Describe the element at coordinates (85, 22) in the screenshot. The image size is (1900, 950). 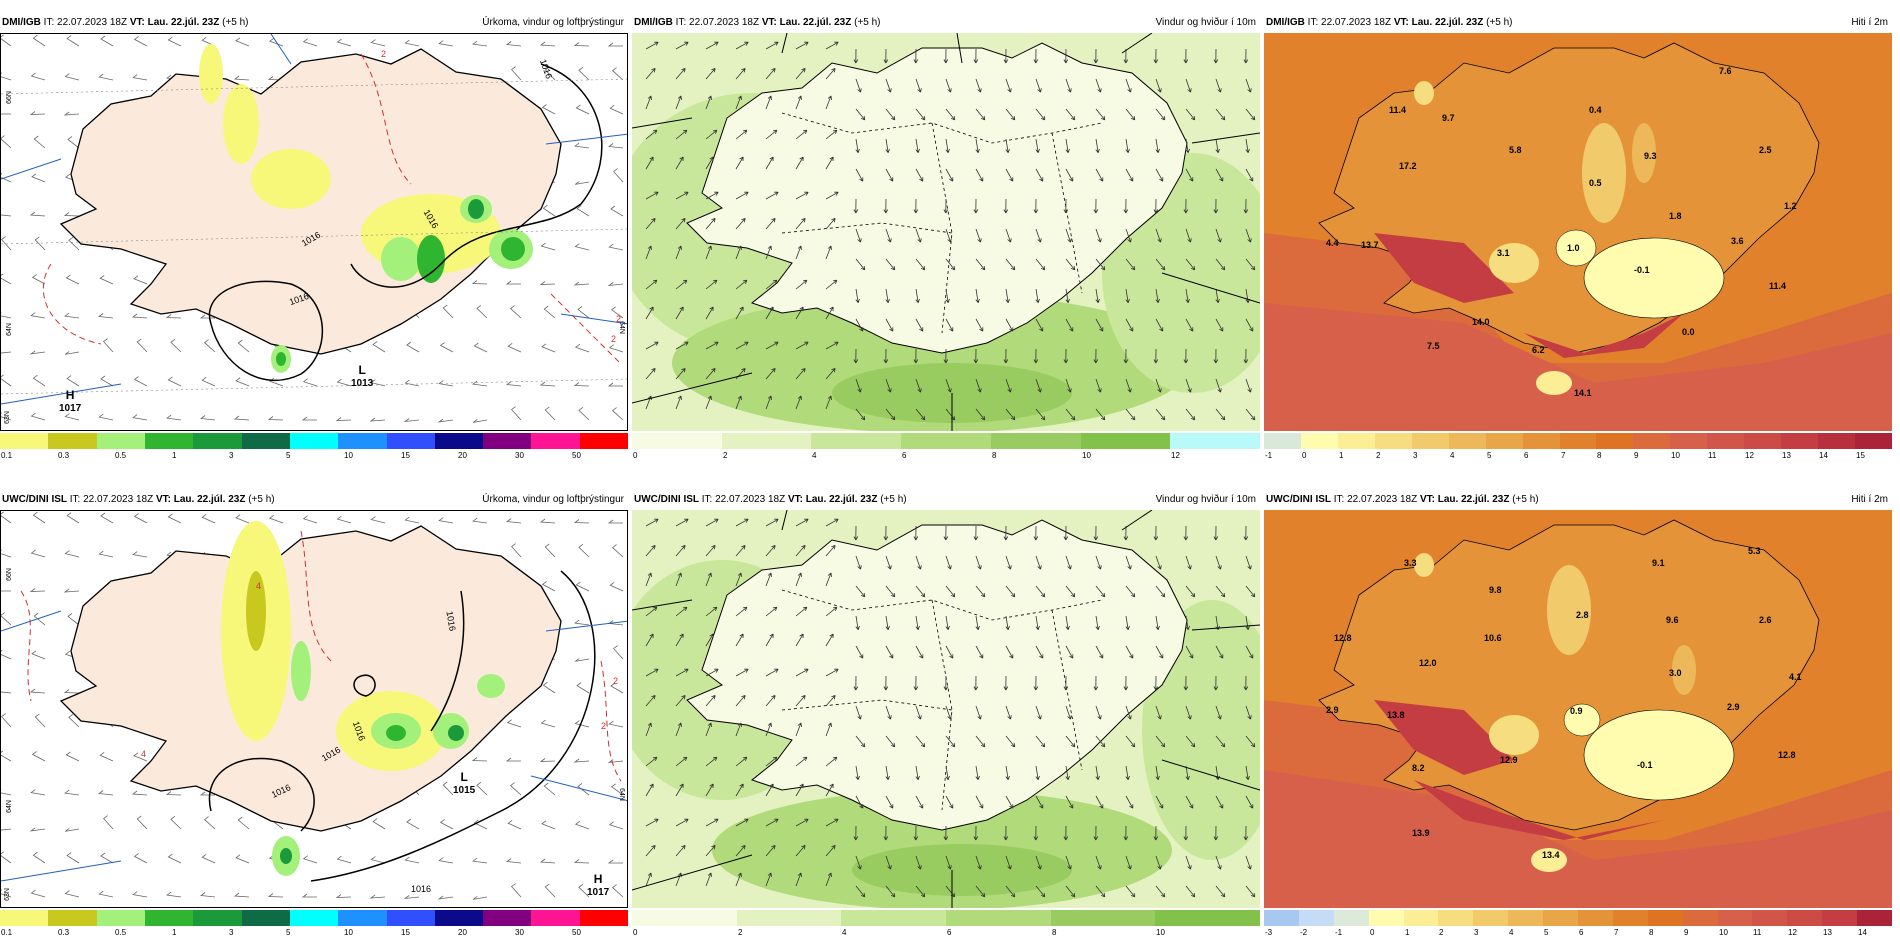
I see `init-time: IT: 22.07.2023 18Z` at that location.